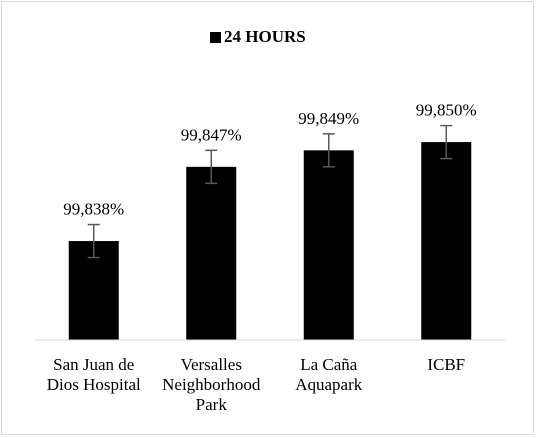 This screenshot has height=438, width=537. Describe the element at coordinates (211, 384) in the screenshot. I see `category-label: Neighborhood` at that location.